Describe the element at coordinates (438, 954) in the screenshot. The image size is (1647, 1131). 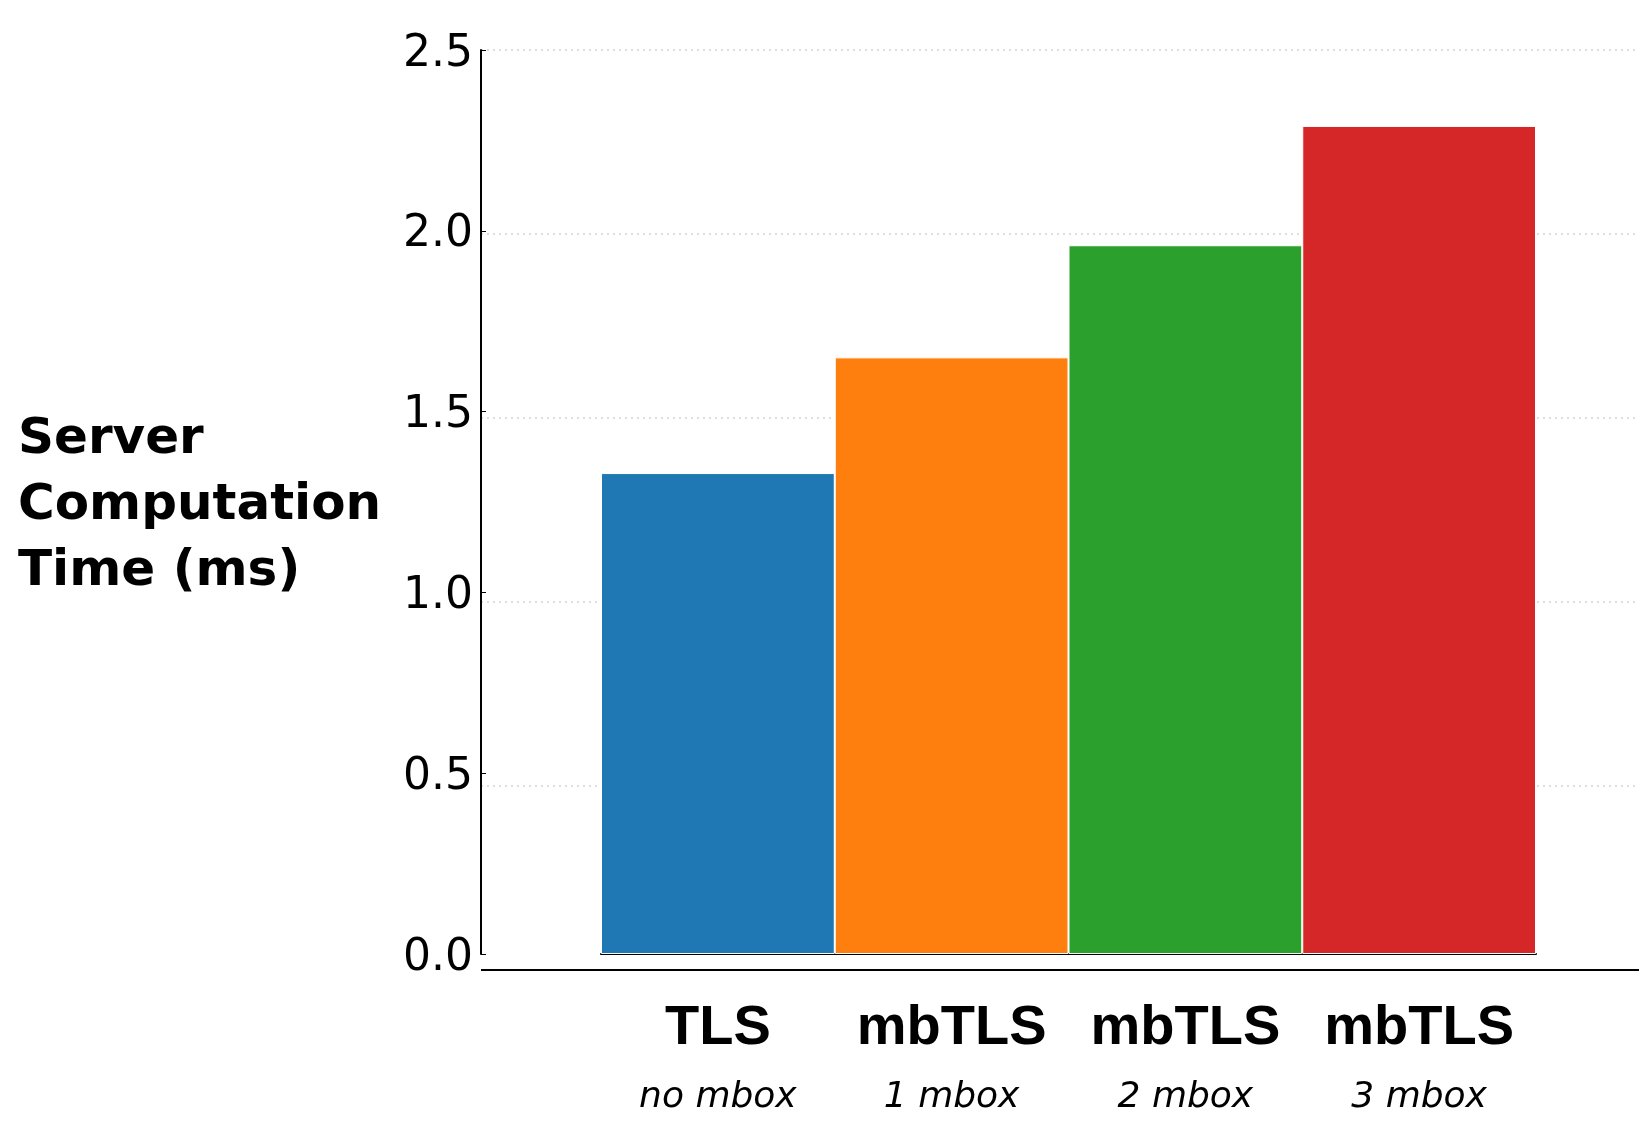
I see `text: 0.0` at that location.